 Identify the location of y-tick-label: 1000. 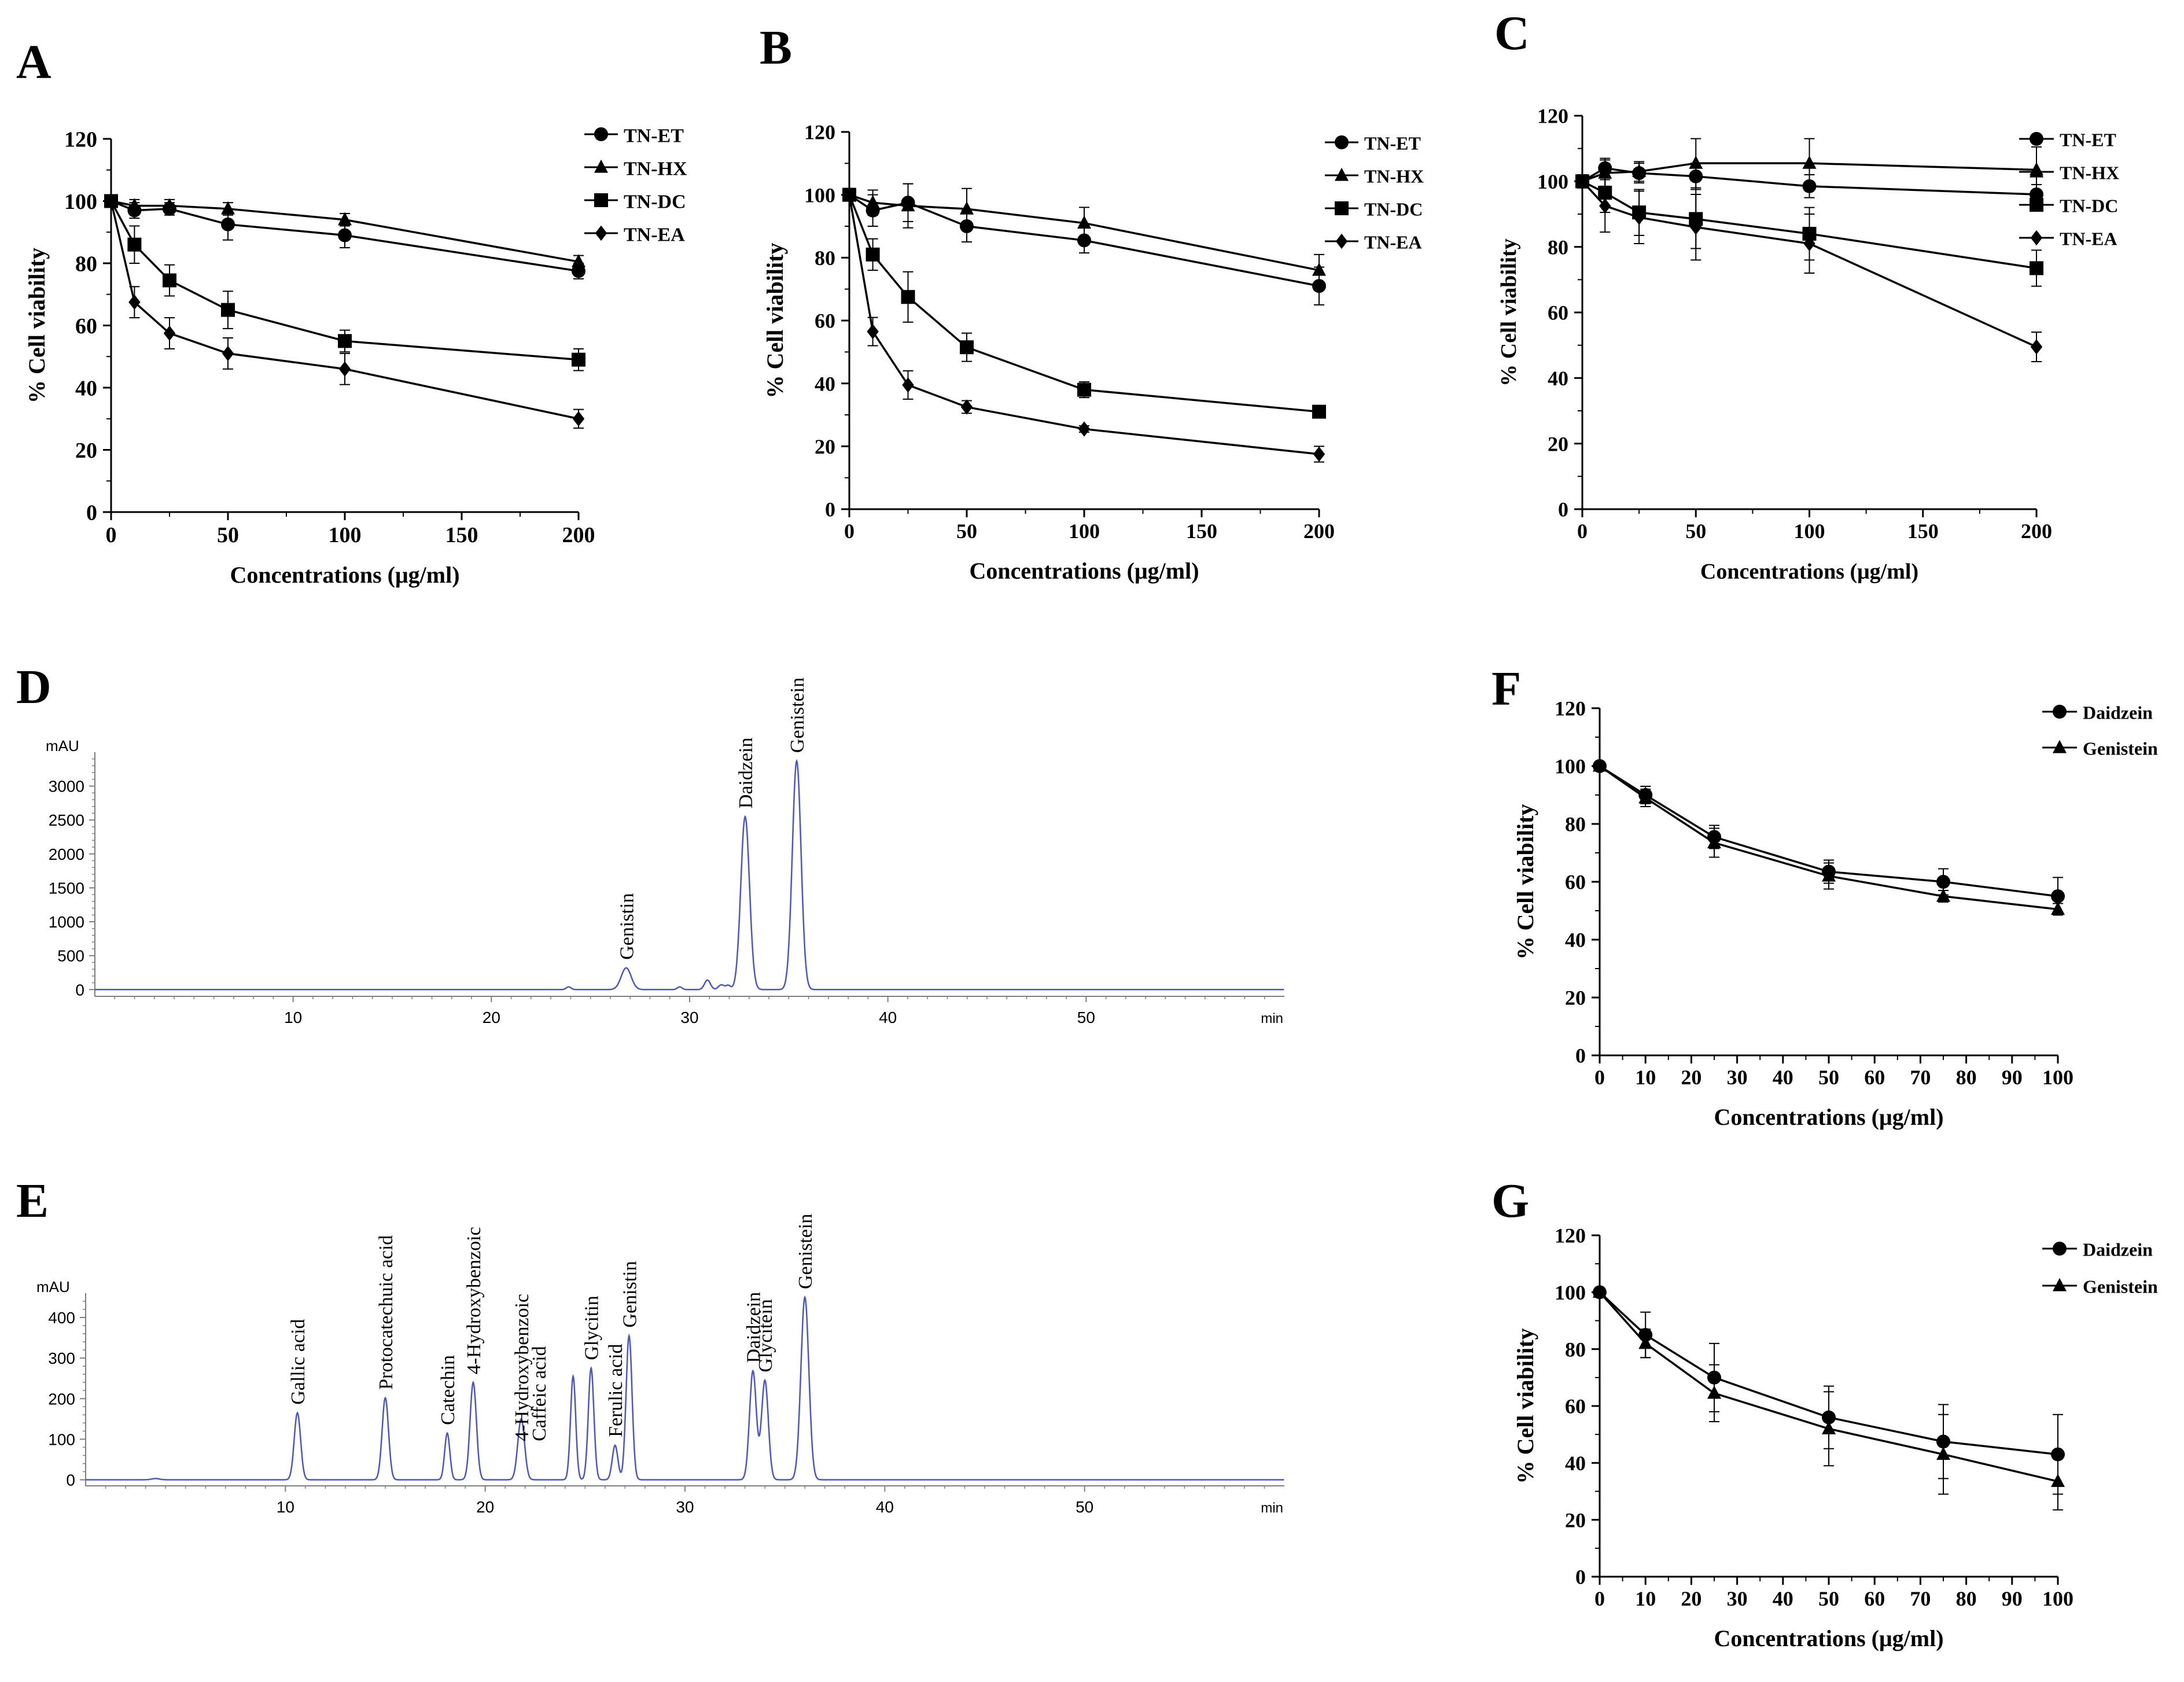
(66, 922).